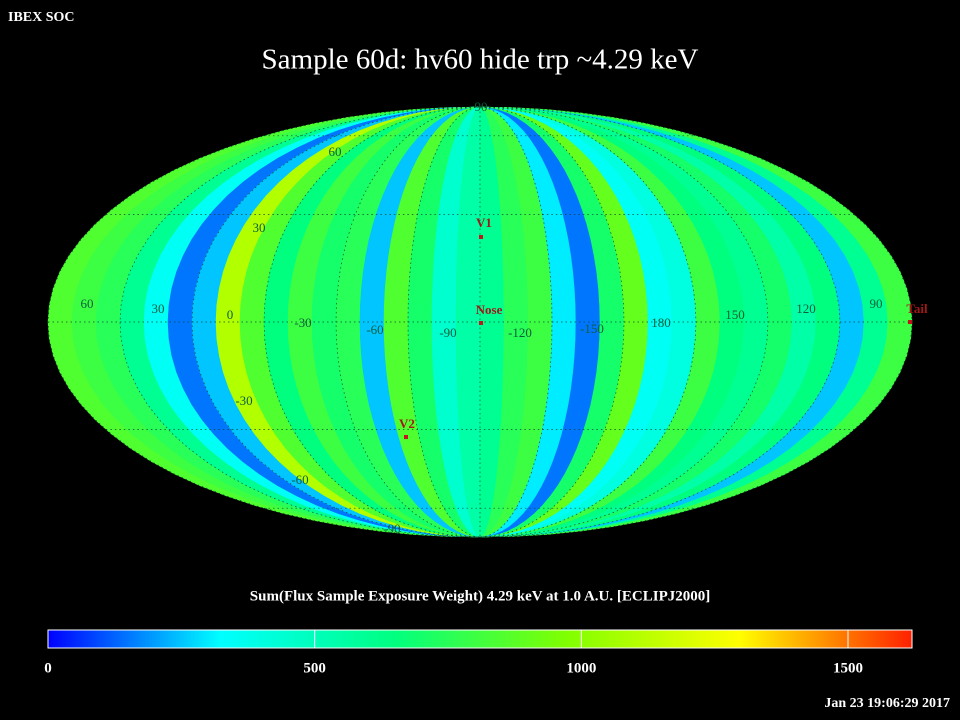  Describe the element at coordinates (407, 423) in the screenshot. I see `marker-label: V2` at that location.